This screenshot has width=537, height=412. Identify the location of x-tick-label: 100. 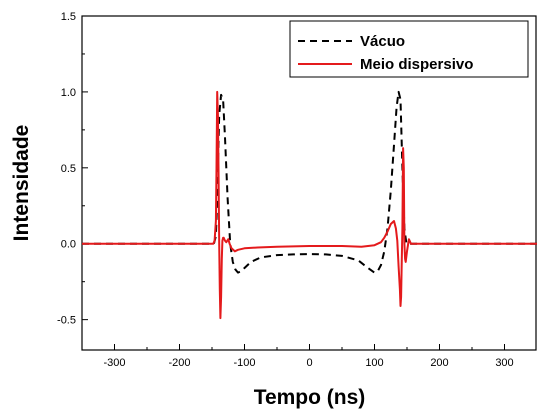
(374, 363).